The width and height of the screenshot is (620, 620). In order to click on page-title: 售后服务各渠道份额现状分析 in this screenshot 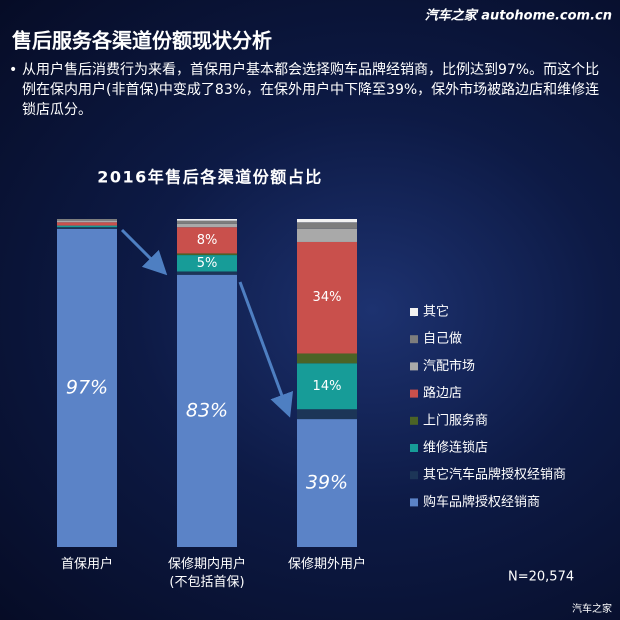, I will do `click(142, 41)`.